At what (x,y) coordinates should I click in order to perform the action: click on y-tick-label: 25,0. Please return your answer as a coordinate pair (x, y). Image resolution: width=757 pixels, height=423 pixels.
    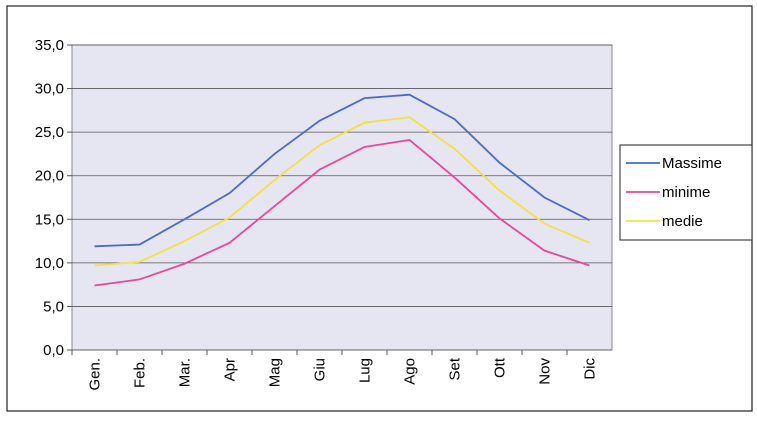
    Looking at the image, I should click on (49, 132).